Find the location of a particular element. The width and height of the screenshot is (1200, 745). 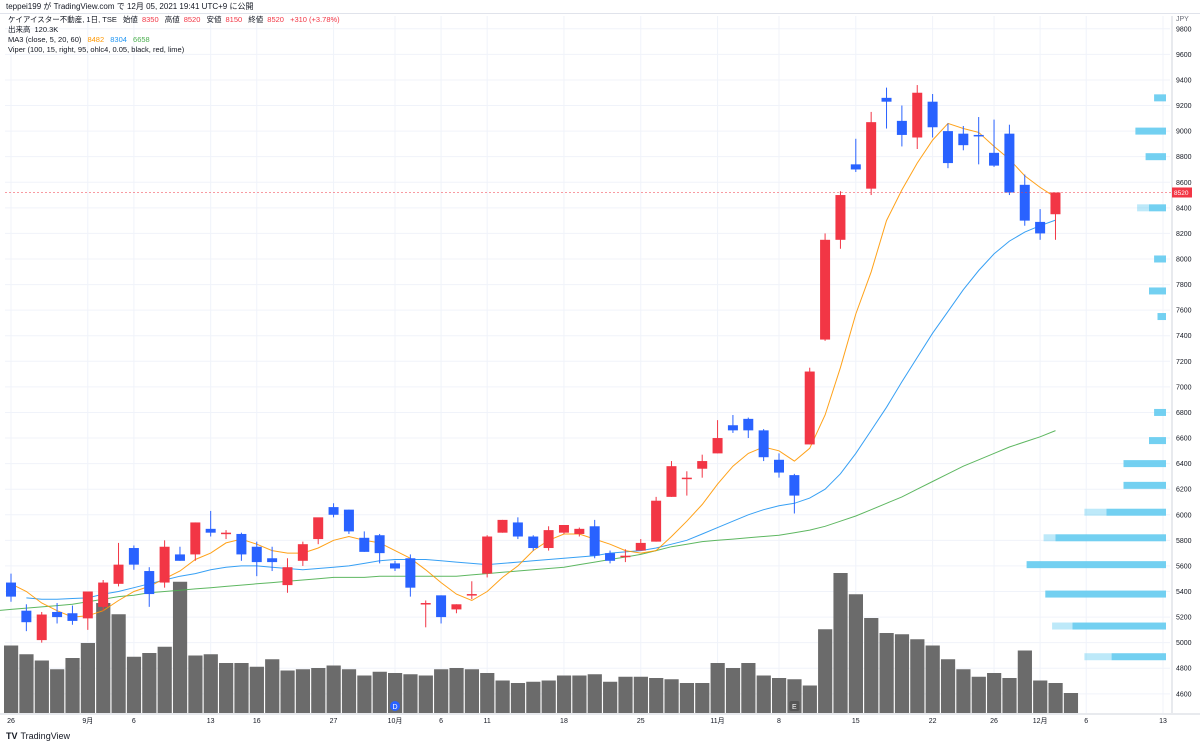

time-tick-label: 13 is located at coordinates (1163, 721).